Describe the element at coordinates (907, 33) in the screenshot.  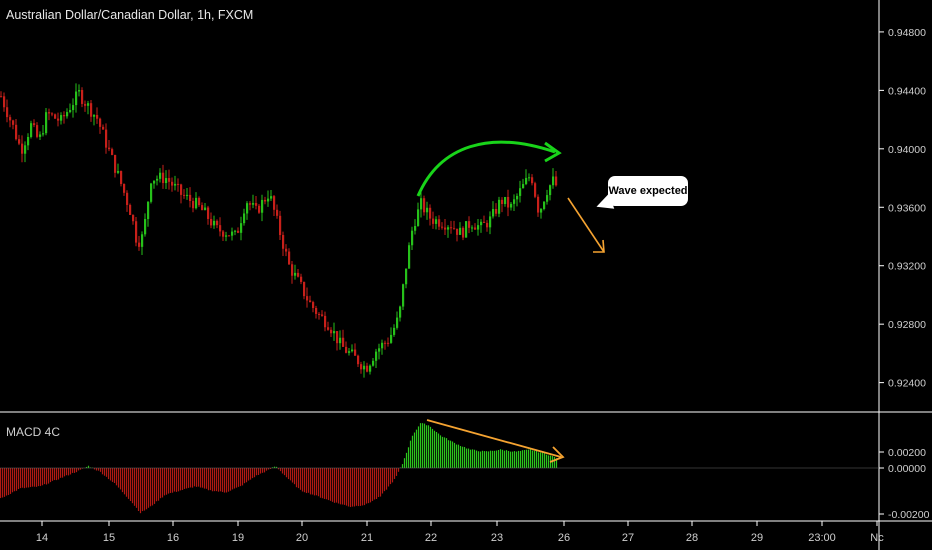
I see `price-tick-label: 0.94800` at that location.